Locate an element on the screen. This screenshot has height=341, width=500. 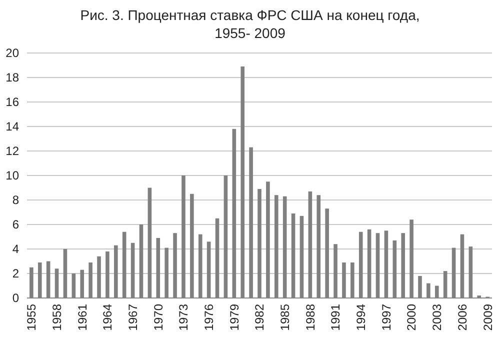
y-tick-label: 18 is located at coordinates (13, 77).